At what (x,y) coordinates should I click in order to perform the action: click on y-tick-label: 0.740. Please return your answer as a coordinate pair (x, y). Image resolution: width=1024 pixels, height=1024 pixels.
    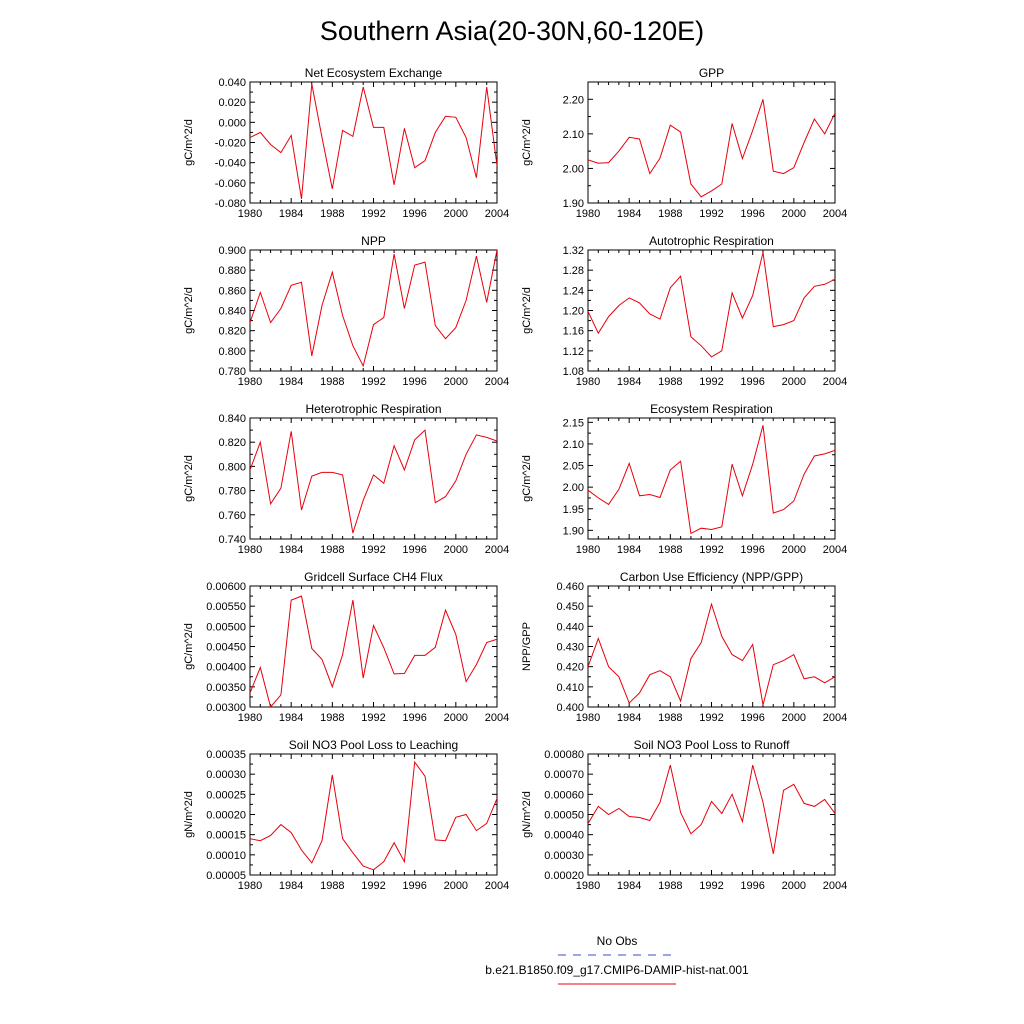
    Looking at the image, I should click on (232, 540).